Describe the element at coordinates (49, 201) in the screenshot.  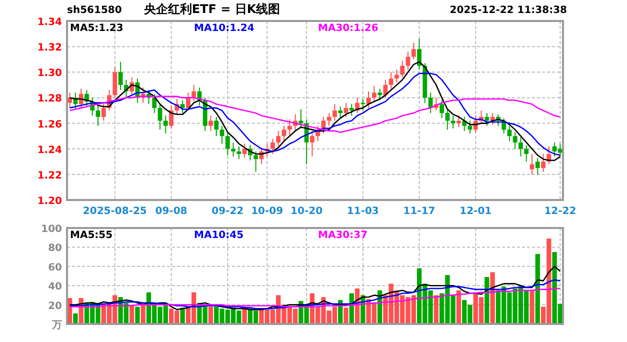
I see `y-tick-label: 1.20` at that location.